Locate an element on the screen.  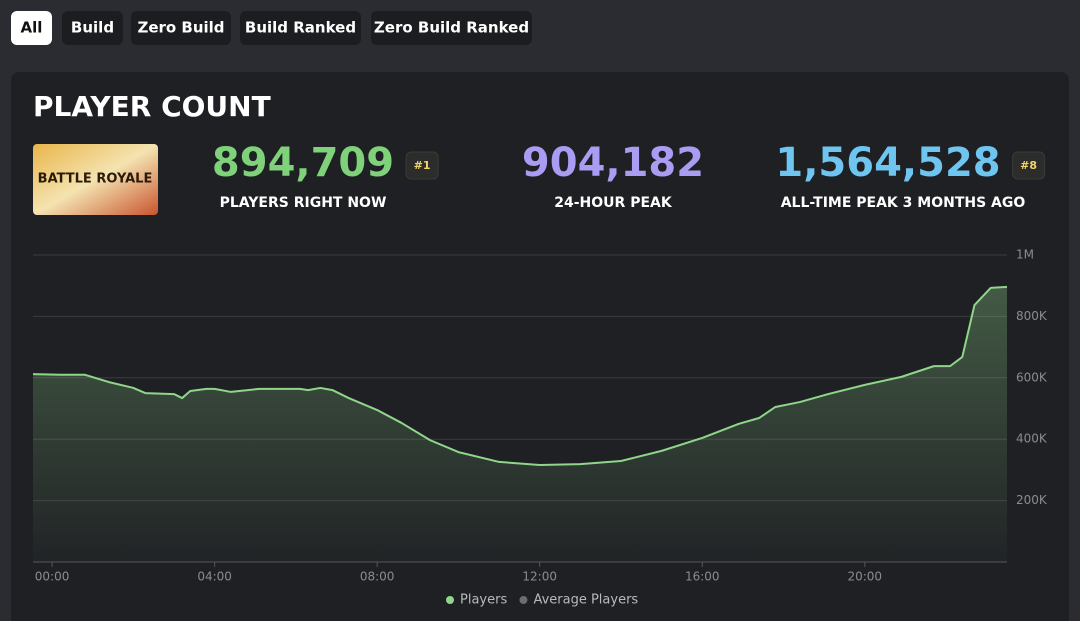
x-tick-label: 16:00 is located at coordinates (702, 577).